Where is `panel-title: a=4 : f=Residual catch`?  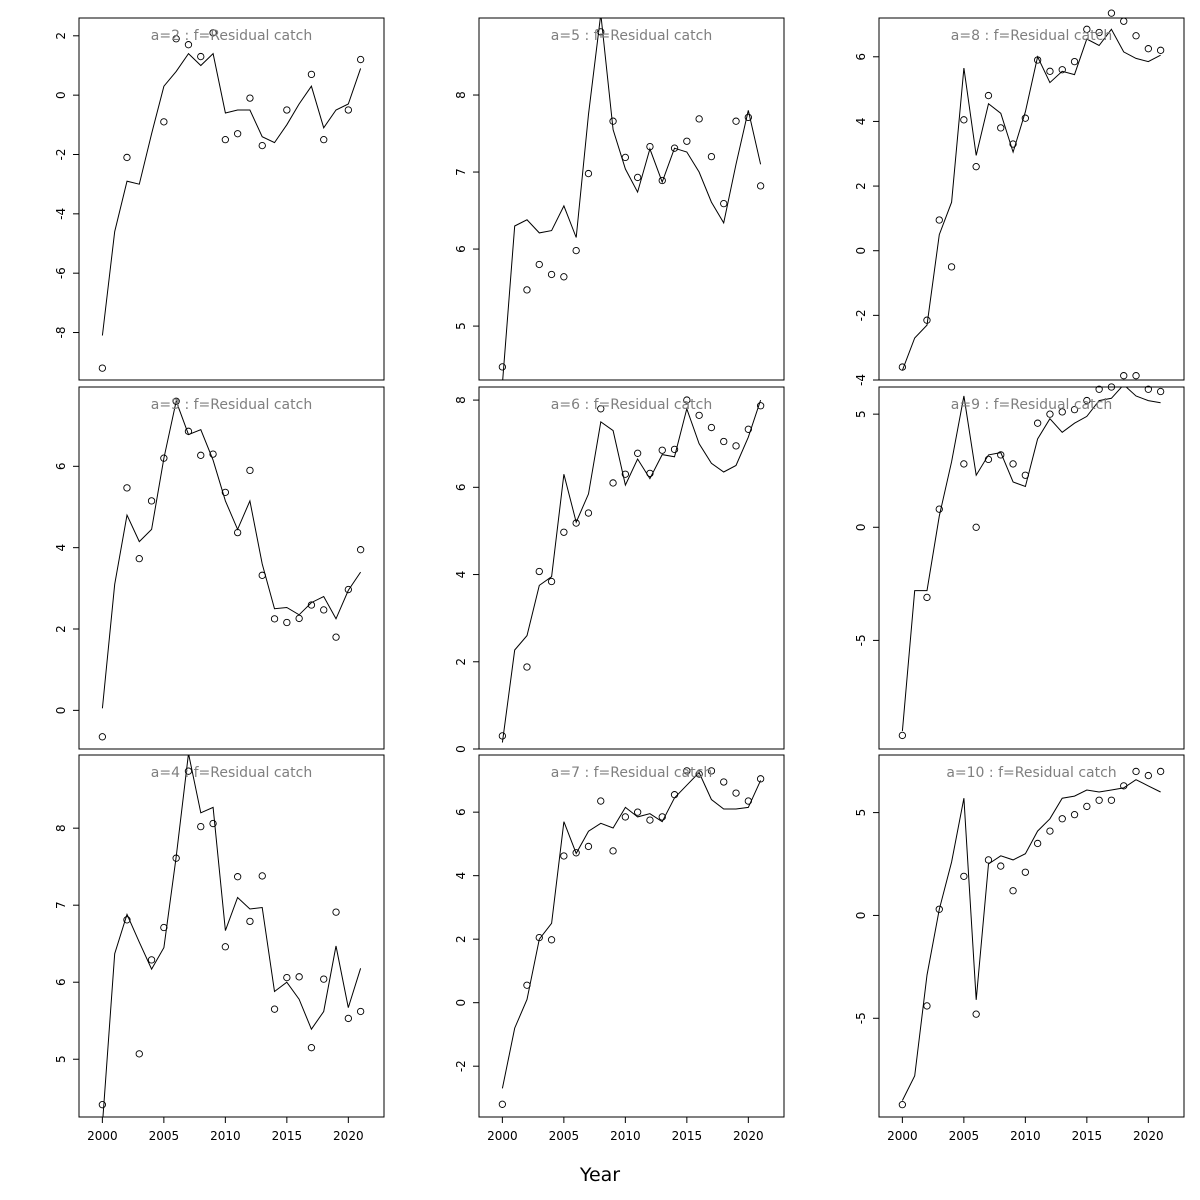 panel-title: a=4 : f=Residual catch is located at coordinates (231, 773).